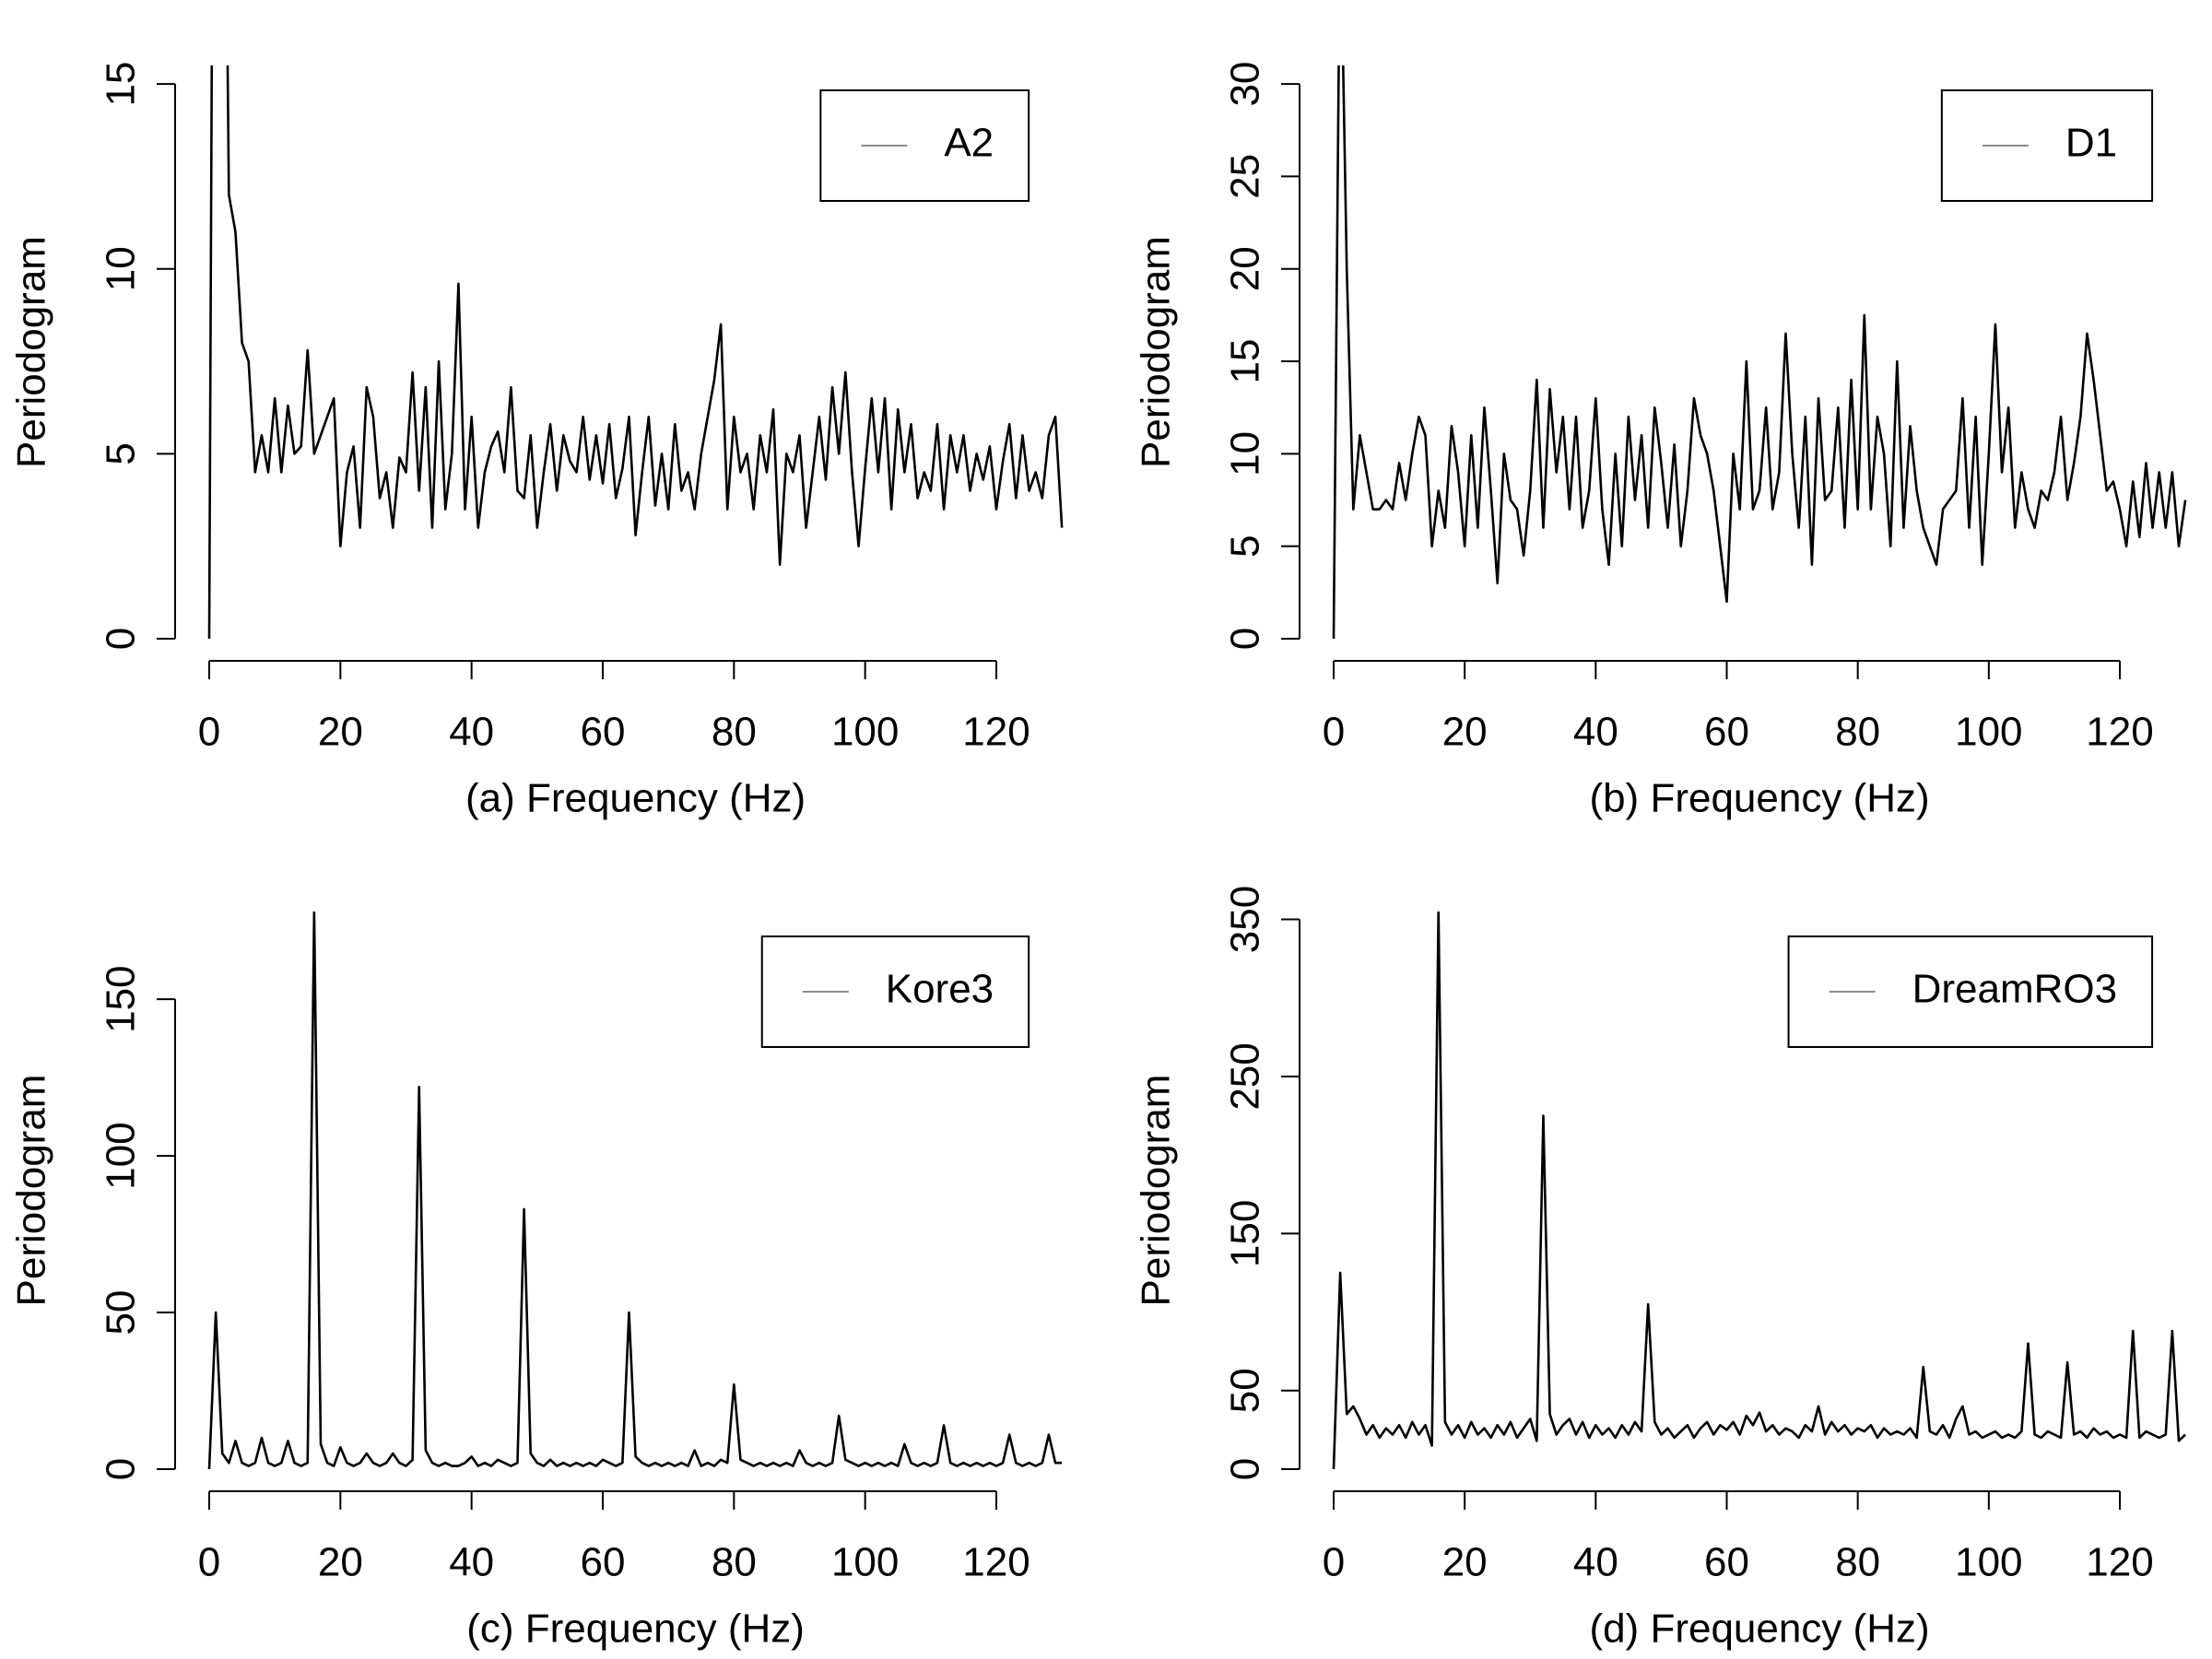 This screenshot has width=2212, height=1659. I want to click on x-axis-title: (a) Frequency (Hz), so click(635, 798).